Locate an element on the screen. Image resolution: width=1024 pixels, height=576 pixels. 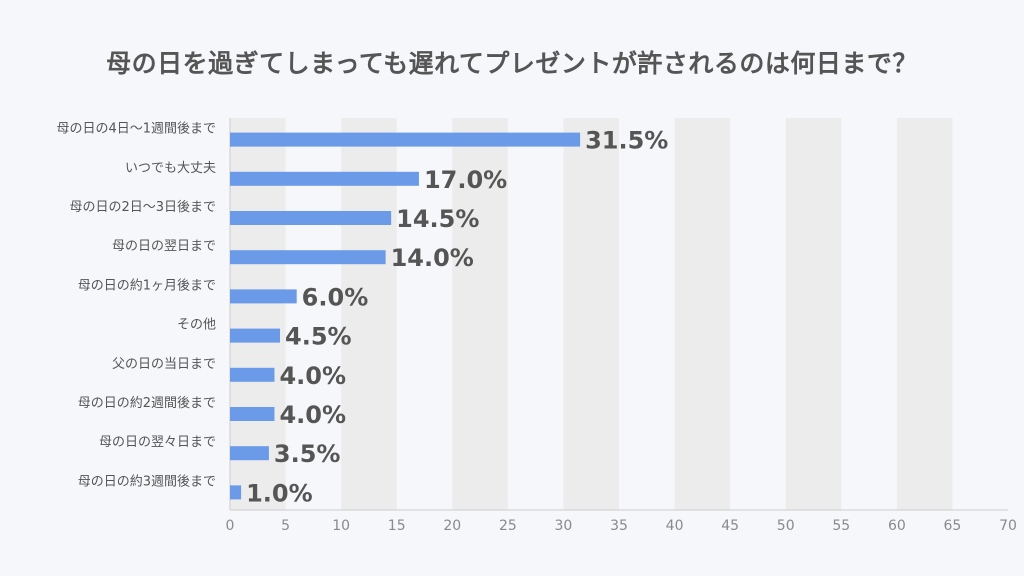
data-label: 6.0% is located at coordinates (335, 297).